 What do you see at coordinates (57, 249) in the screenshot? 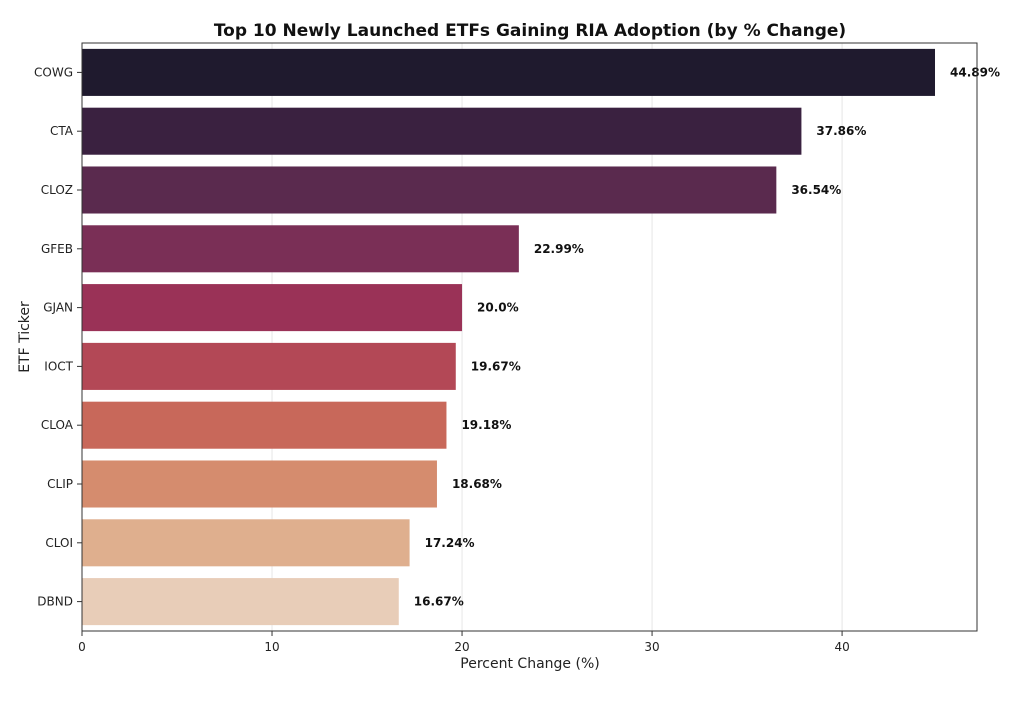
I see `y-tick-label-gfeb: GFEB` at bounding box center [57, 249].